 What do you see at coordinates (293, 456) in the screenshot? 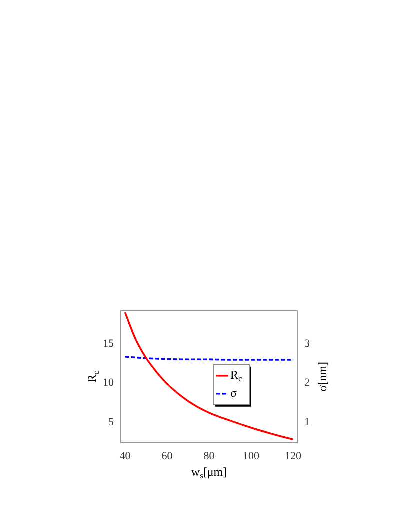
I see `x-tick-label: 120` at bounding box center [293, 456].